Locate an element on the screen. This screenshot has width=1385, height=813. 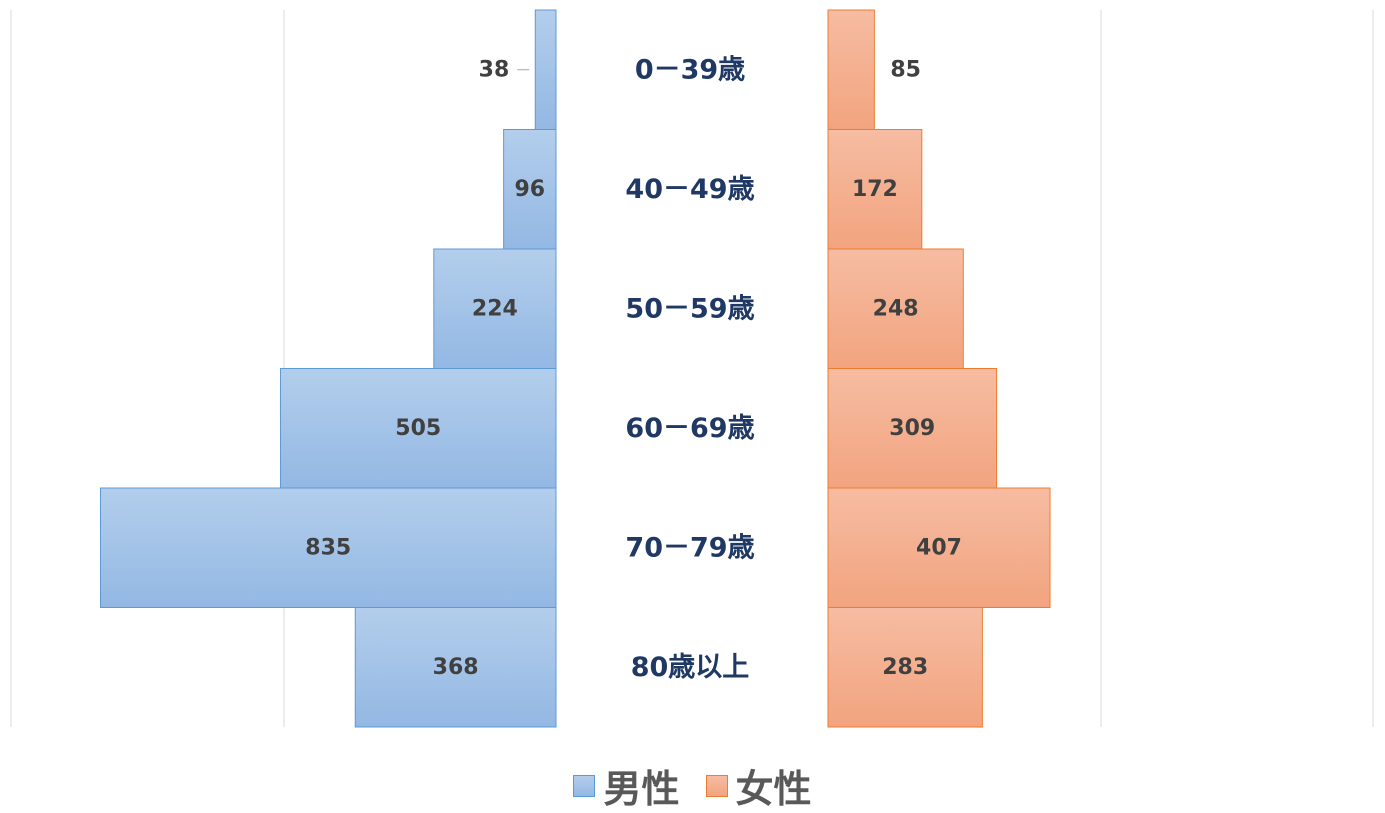
category-label: 70－79歳 is located at coordinates (689, 547).